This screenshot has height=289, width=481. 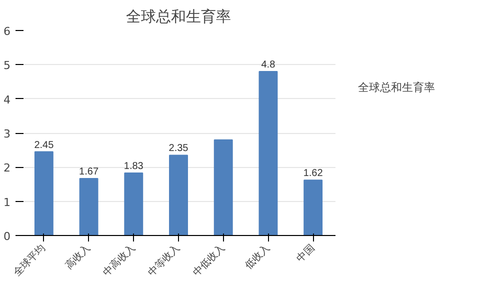 I want to click on x-tick-label: 中国, so click(x=305, y=253).